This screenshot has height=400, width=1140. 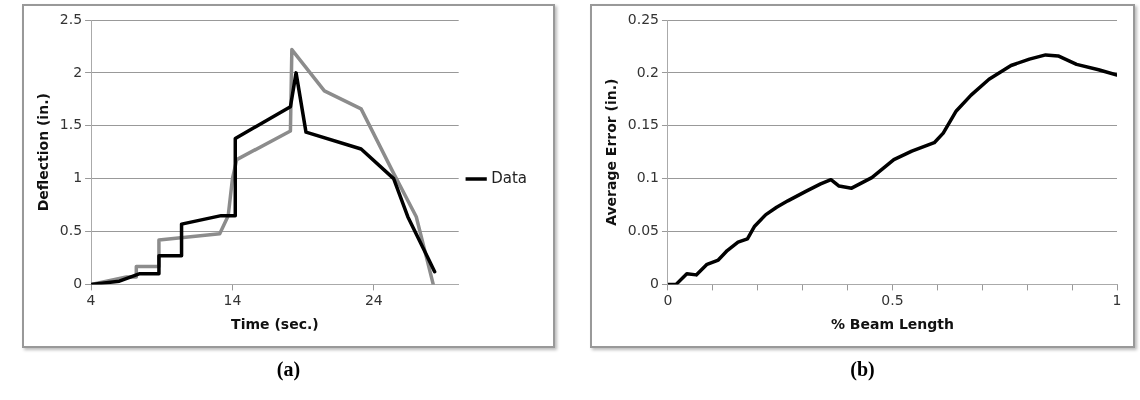 What do you see at coordinates (78, 177) in the screenshot?
I see `y-tick-label: 1` at bounding box center [78, 177].